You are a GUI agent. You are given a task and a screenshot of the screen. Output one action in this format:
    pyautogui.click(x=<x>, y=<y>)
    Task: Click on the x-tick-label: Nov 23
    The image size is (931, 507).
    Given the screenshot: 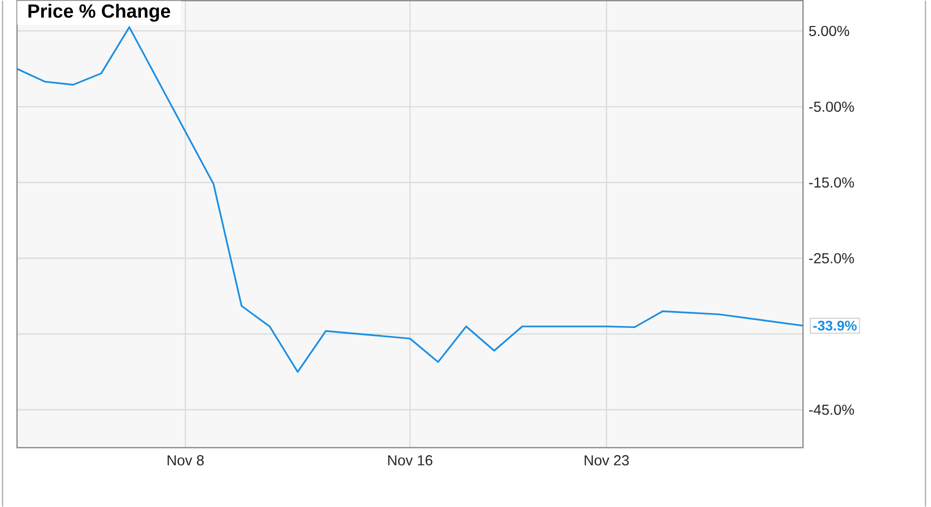 What is the action you would take?
    pyautogui.click(x=606, y=460)
    